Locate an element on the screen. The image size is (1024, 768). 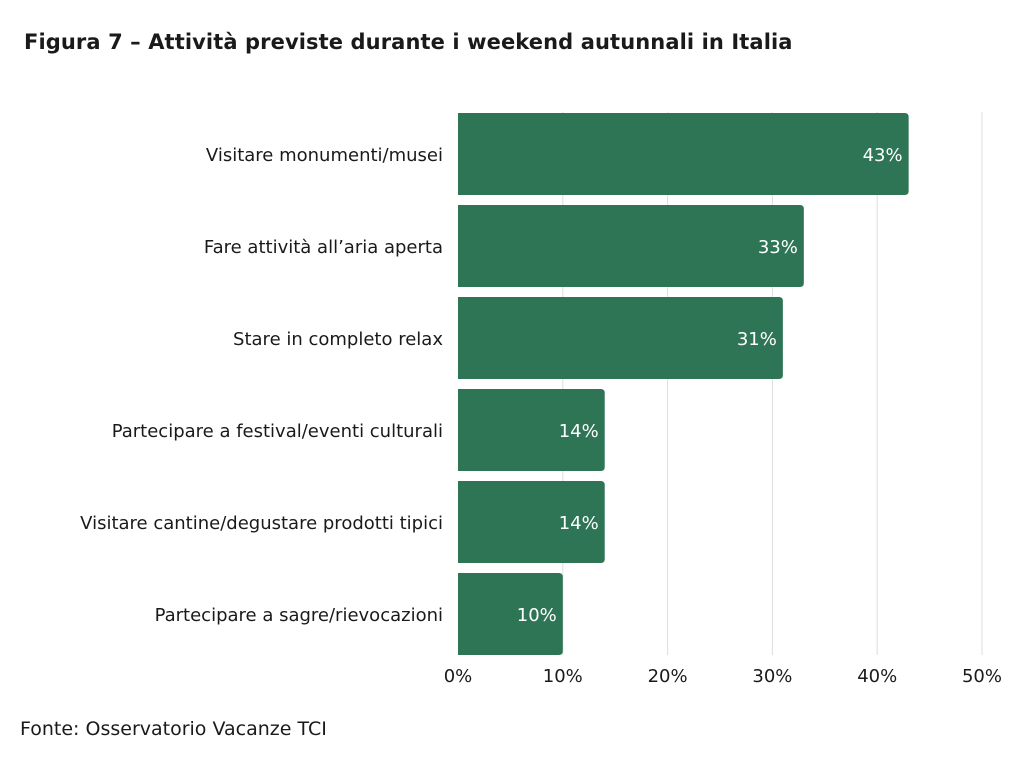
category-label: Fare attività all’aria aperta is located at coordinates (323, 247).